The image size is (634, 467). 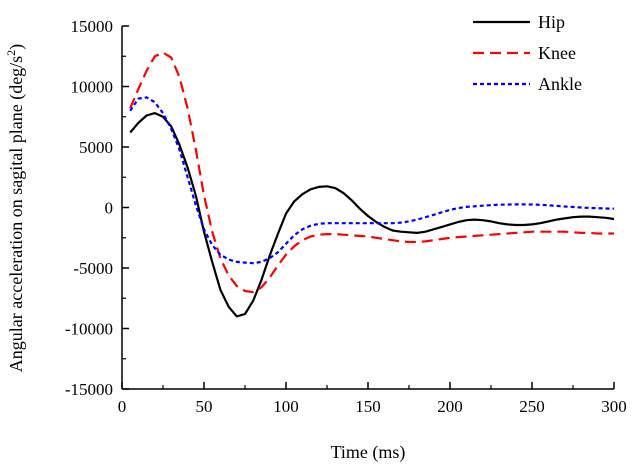 I want to click on y-axis-label-superscript: 2, so click(x=11, y=53).